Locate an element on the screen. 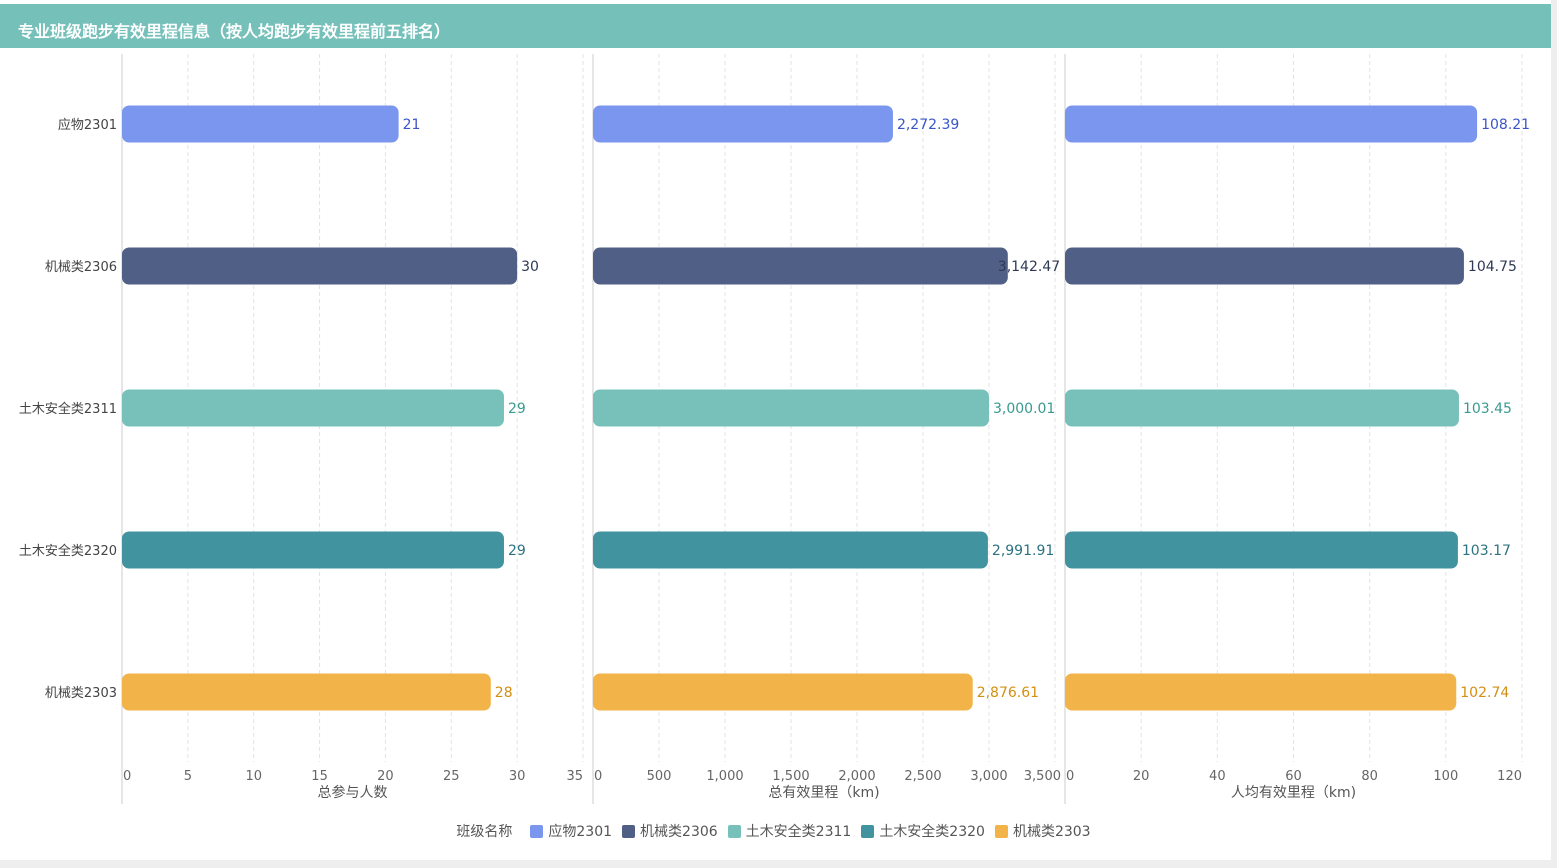 The image size is (1557, 868). legend-item: 土木安全类2320 is located at coordinates (923, 831).